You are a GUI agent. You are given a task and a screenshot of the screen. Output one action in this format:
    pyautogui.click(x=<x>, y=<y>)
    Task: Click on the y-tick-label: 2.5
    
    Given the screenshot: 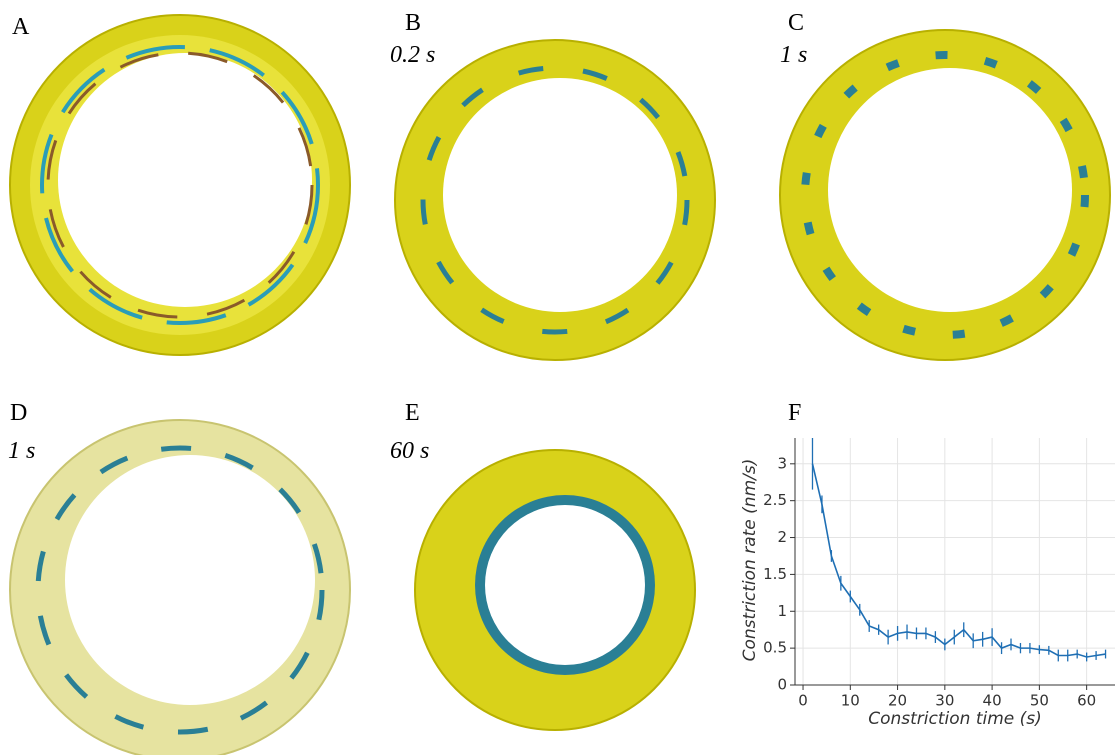 What is the action you would take?
    pyautogui.click(x=775, y=500)
    